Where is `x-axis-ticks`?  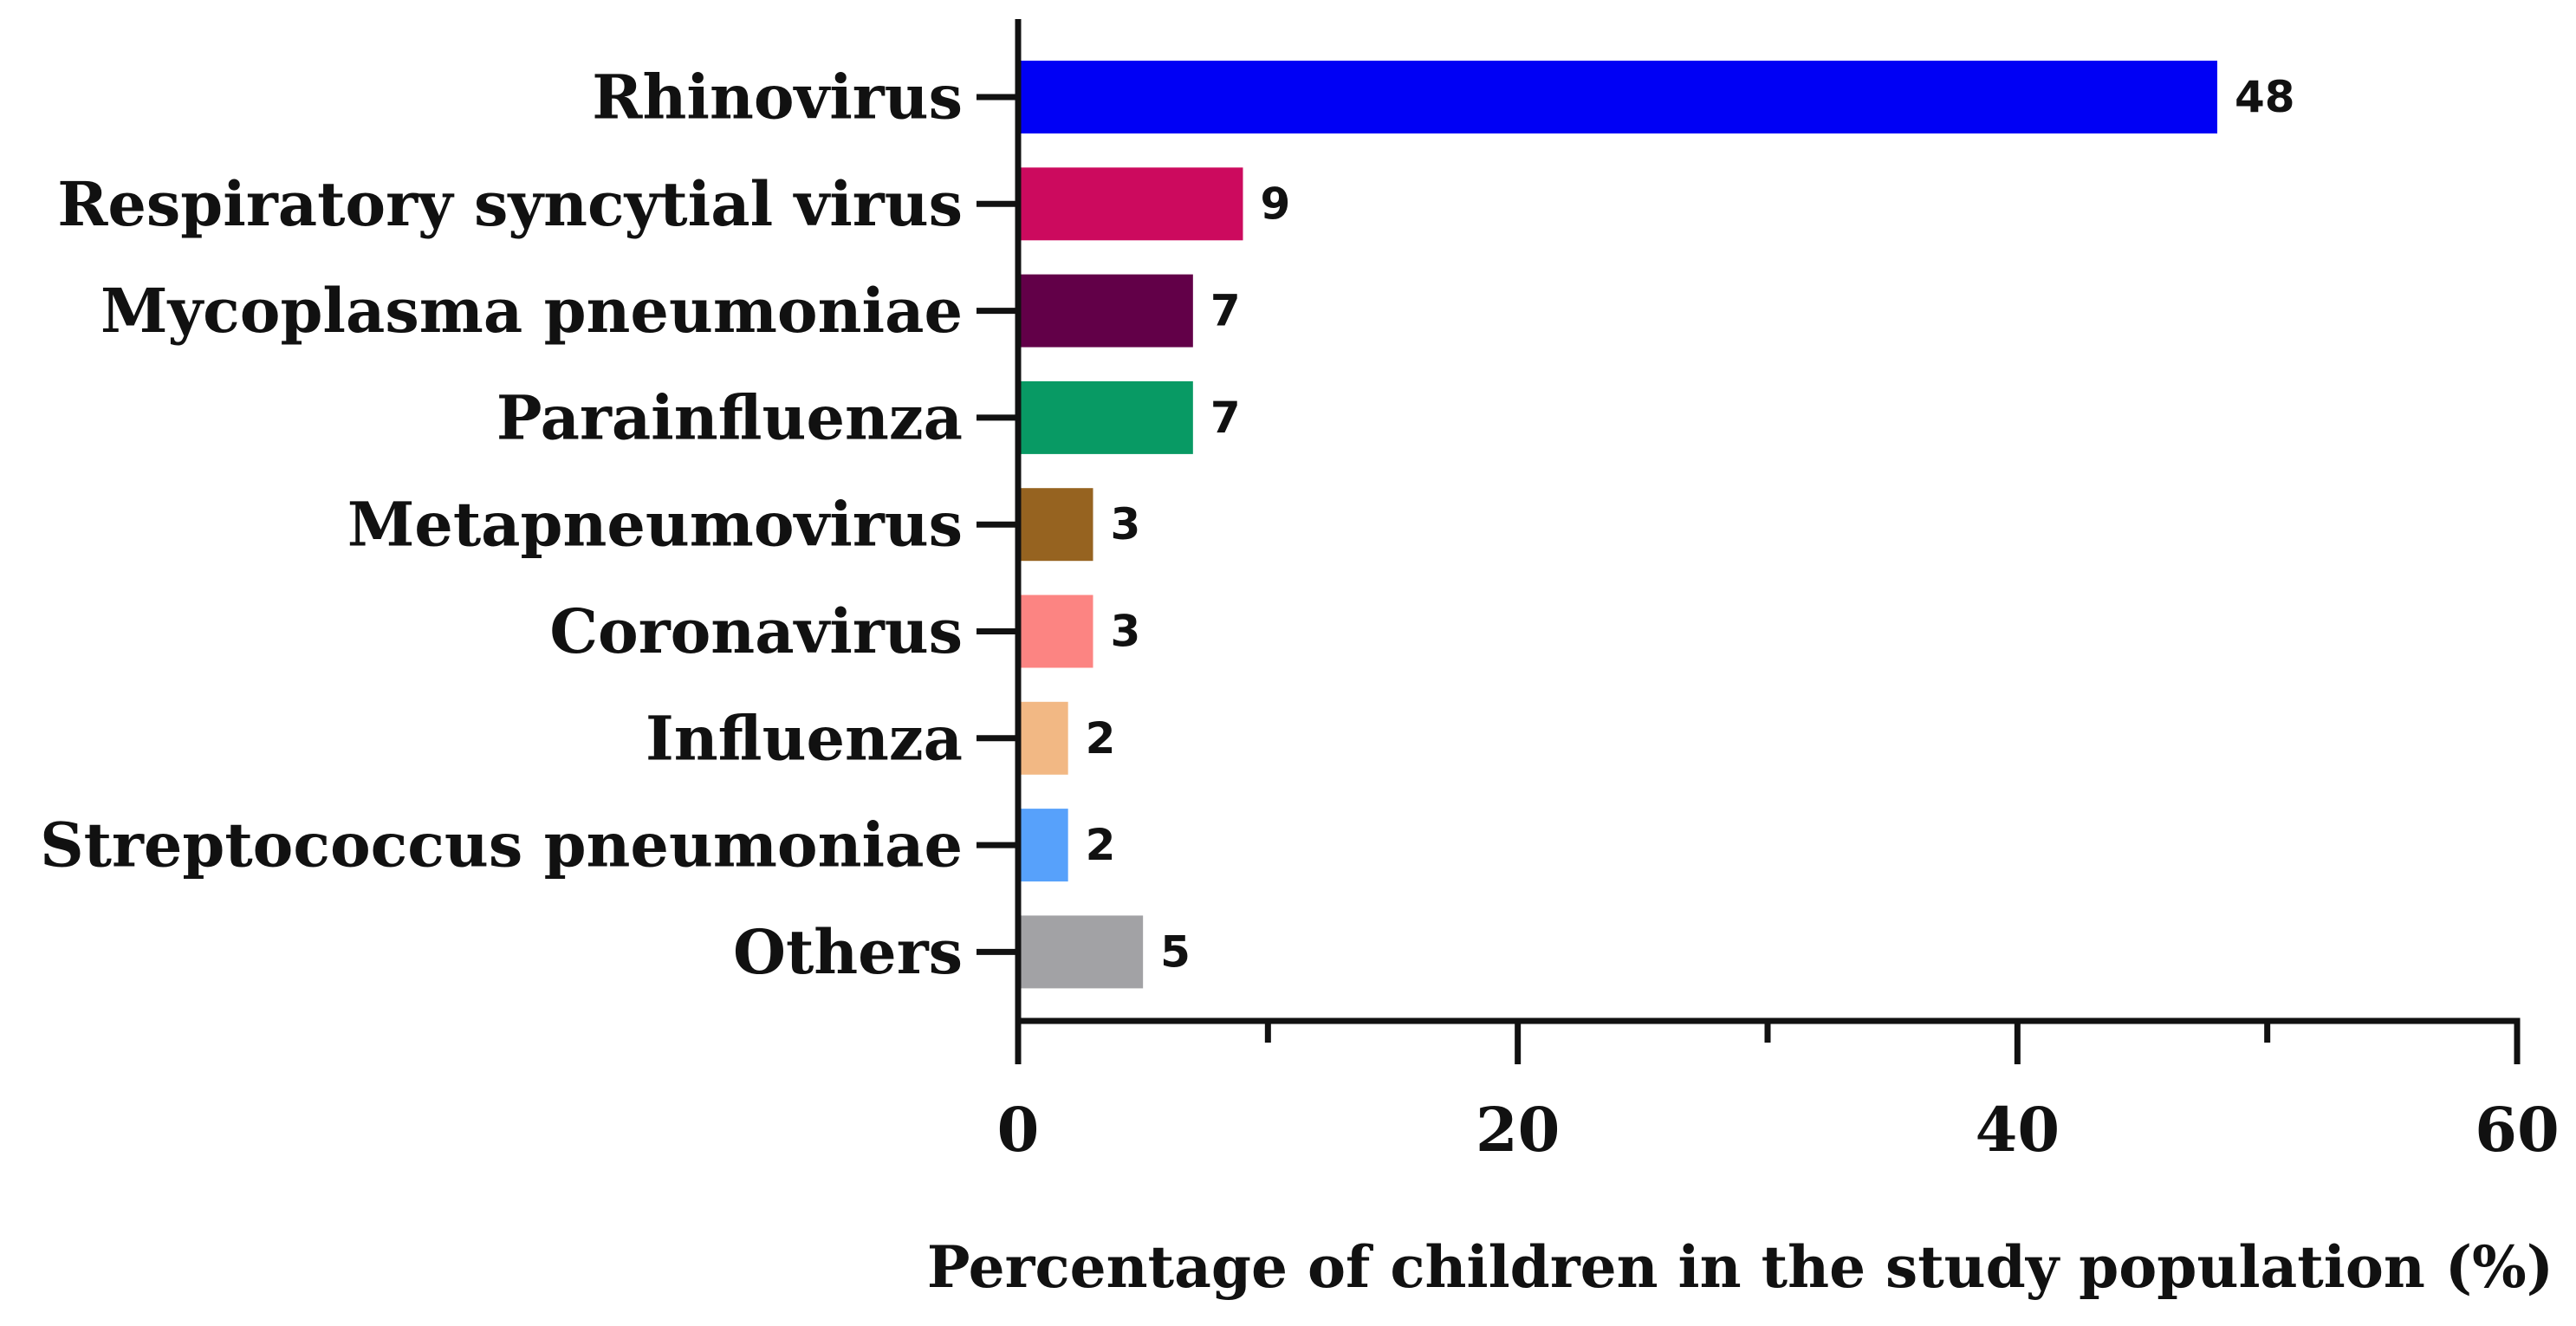 x-axis-ticks is located at coordinates (1768, 1042).